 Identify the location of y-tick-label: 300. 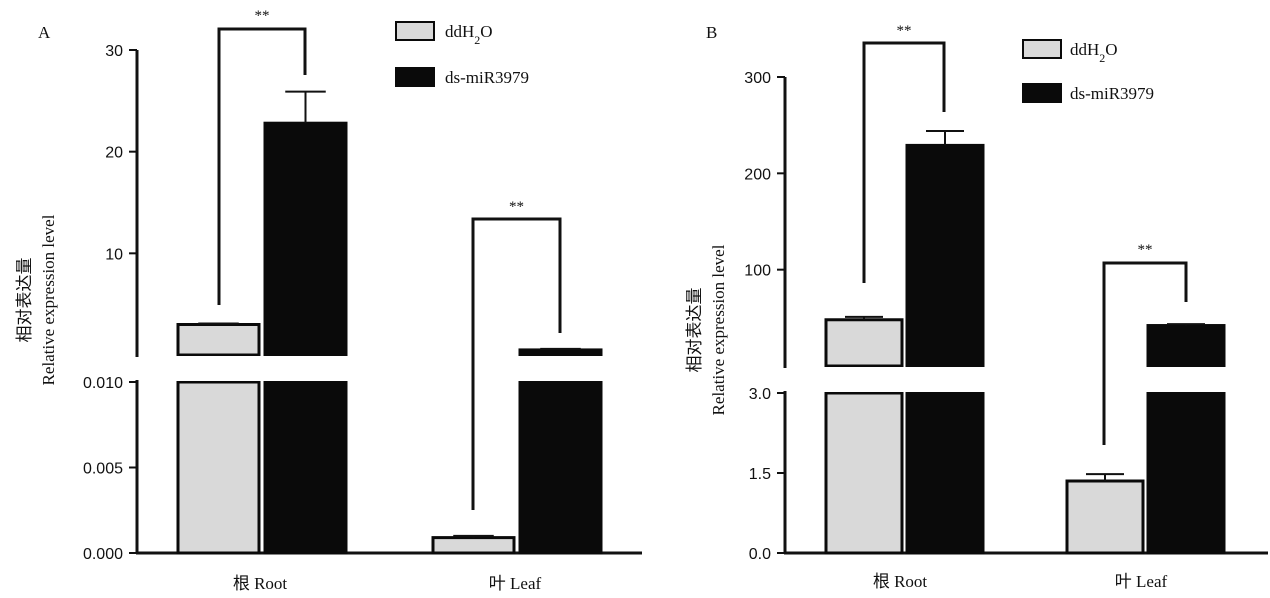
(757, 78).